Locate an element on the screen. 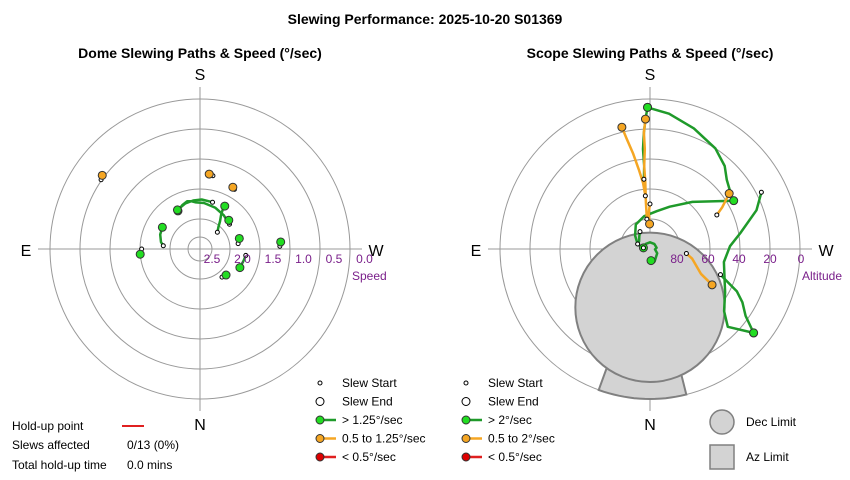 This screenshot has height=480, width=850. dome-cardinal-top: S is located at coordinates (200, 75).